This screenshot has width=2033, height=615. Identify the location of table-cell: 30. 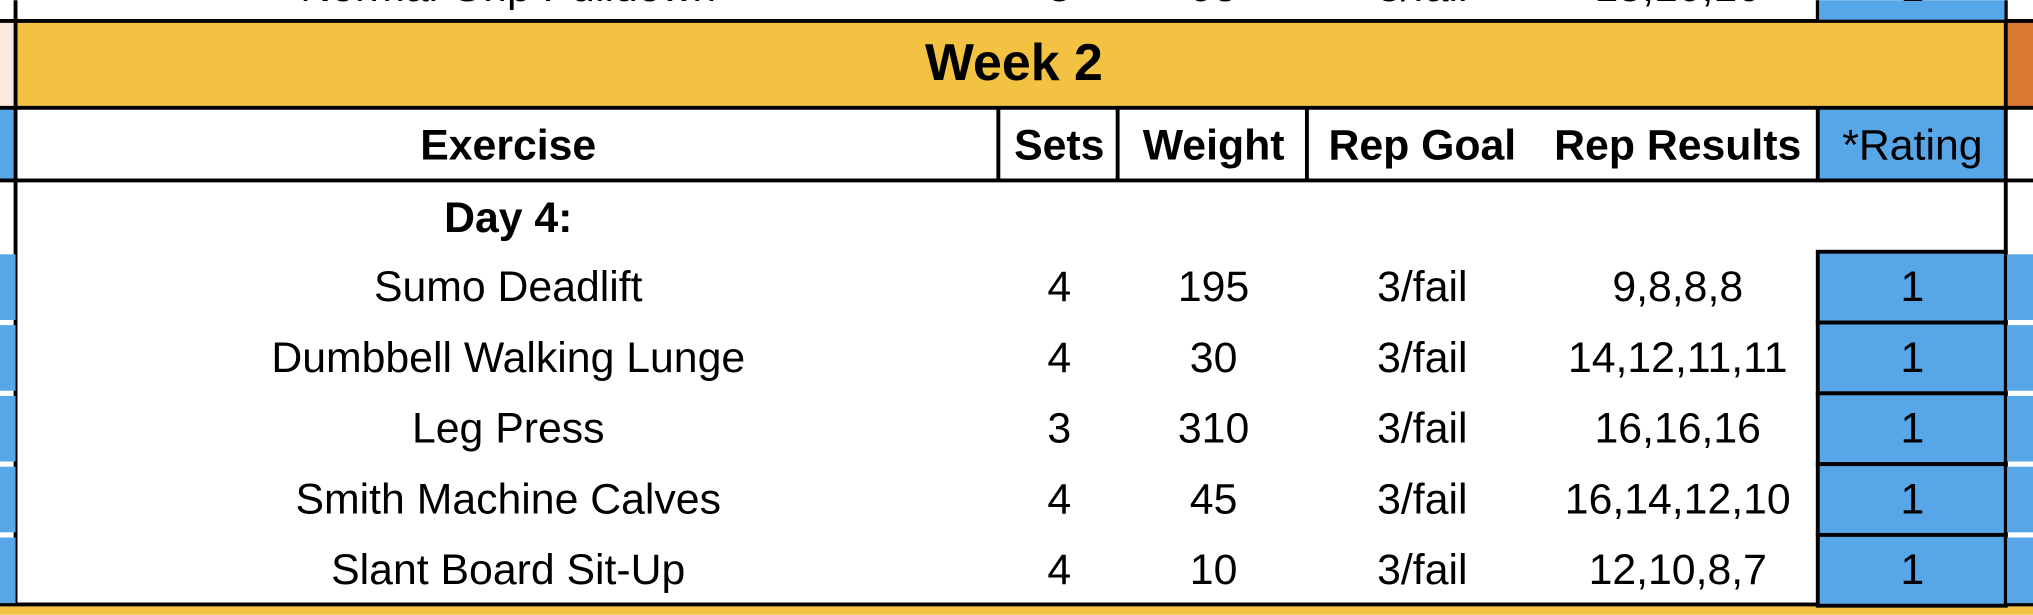
(1214, 358).